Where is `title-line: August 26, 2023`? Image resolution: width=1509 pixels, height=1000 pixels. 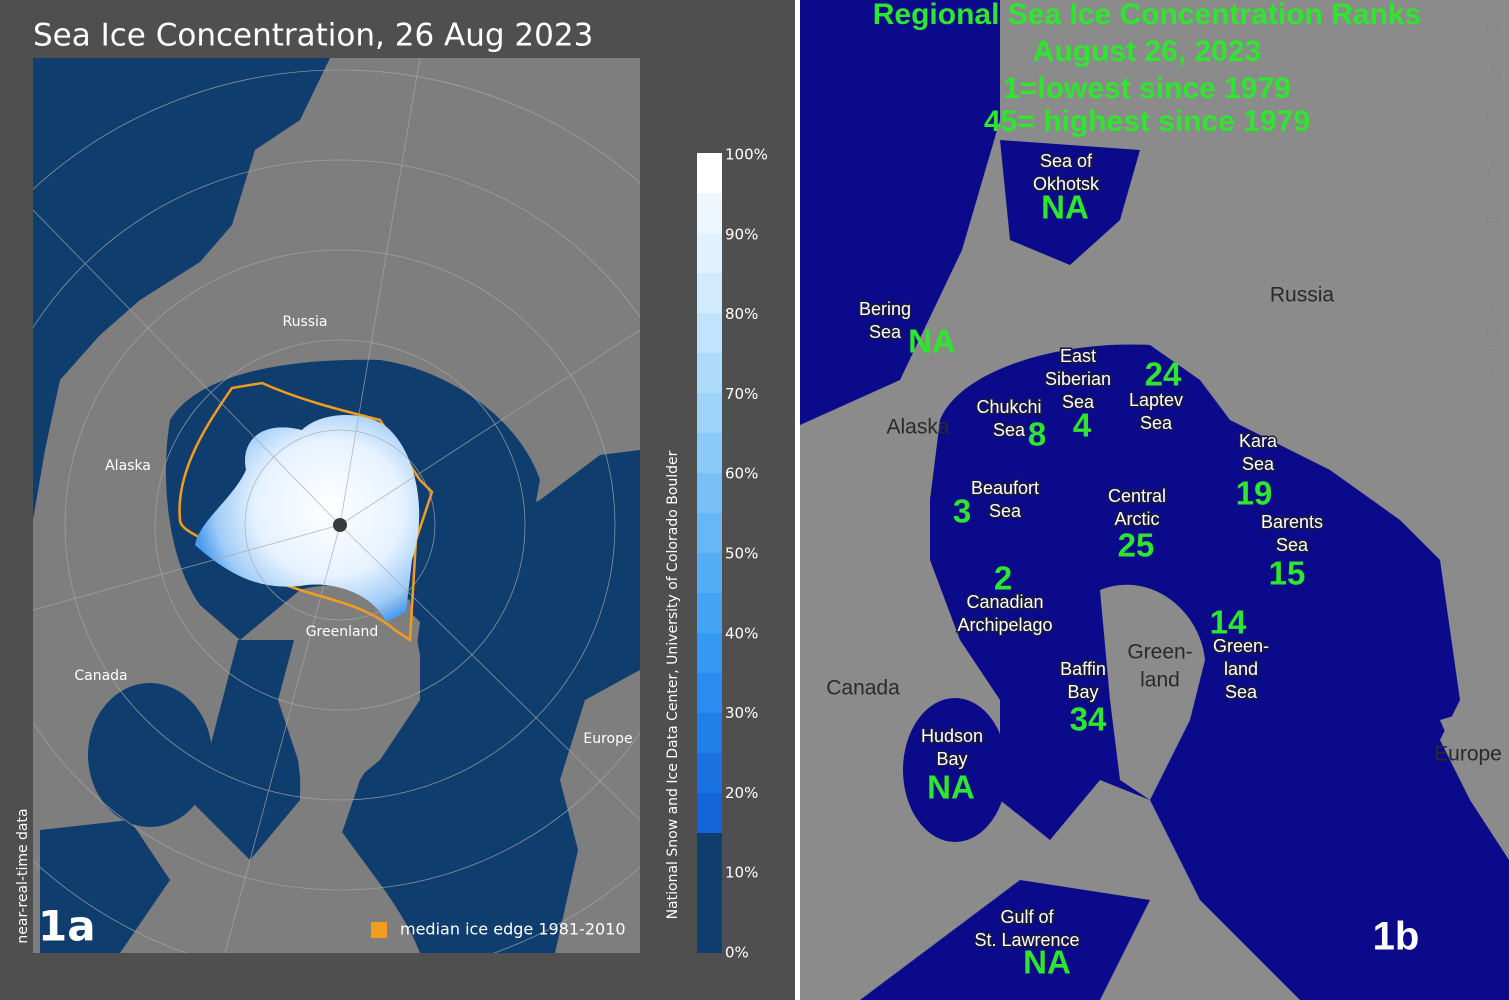 title-line: August 26, 2023 is located at coordinates (1147, 51).